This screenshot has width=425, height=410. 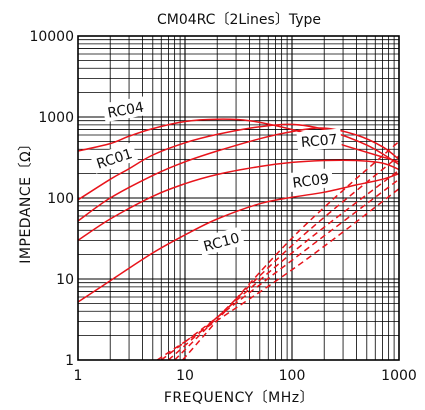 I want to click on y-tick-label: 10, so click(x=65, y=280).